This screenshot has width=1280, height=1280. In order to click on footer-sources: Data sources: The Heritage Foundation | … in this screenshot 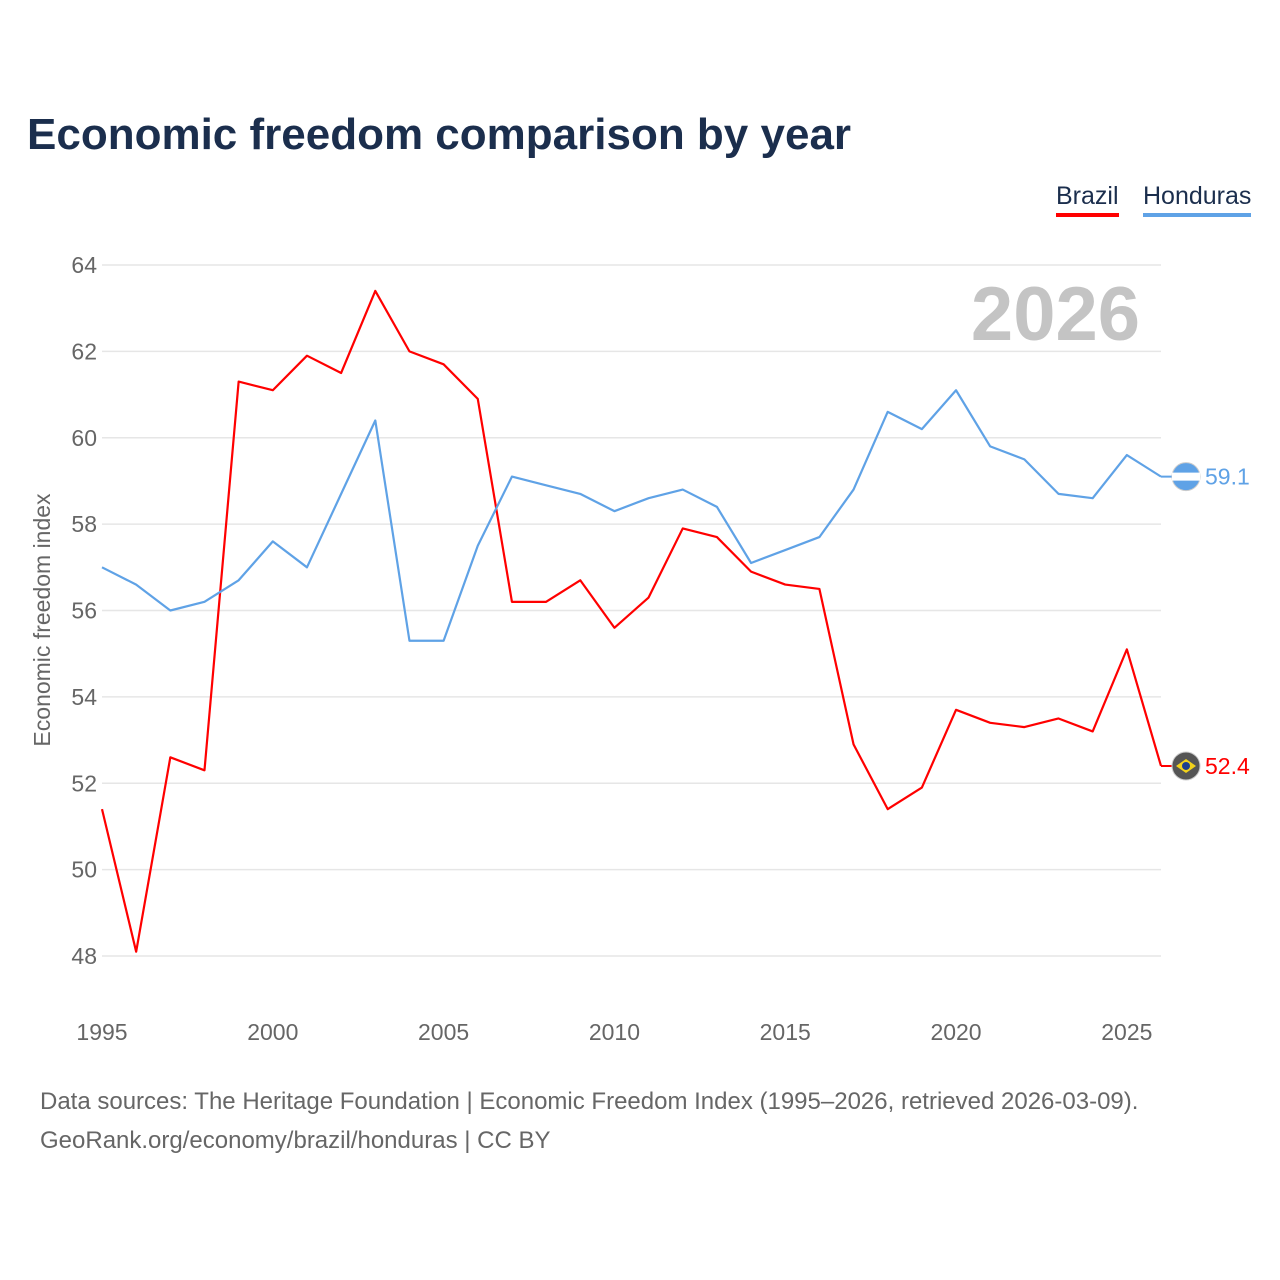, I will do `click(589, 1101)`.